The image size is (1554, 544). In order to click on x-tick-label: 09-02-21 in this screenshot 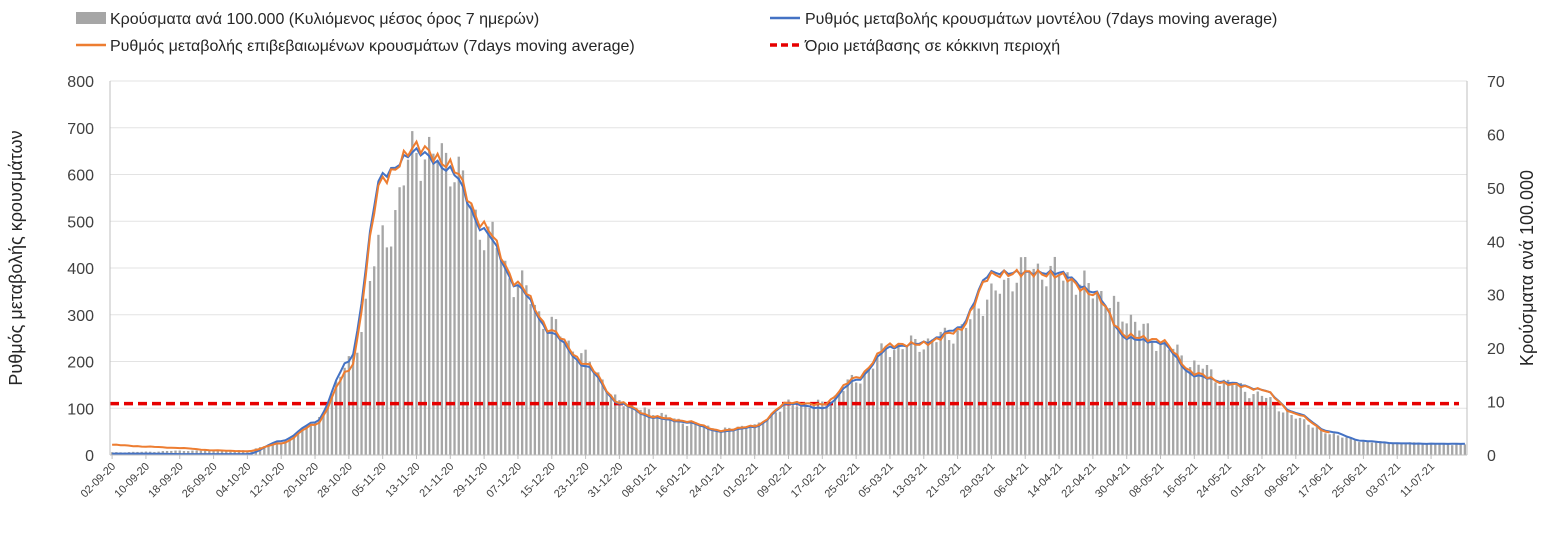, I will do `click(775, 481)`.